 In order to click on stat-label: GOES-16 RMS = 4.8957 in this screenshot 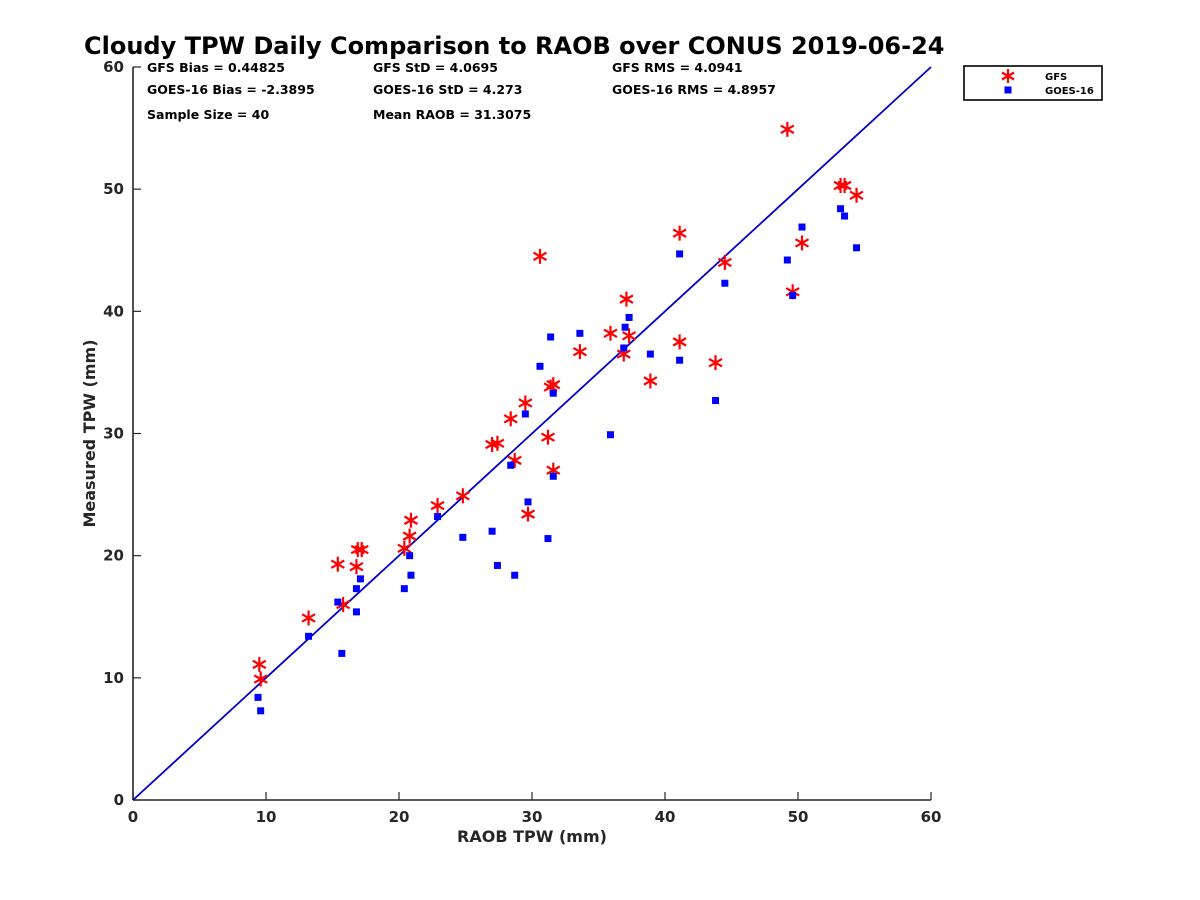, I will do `click(694, 89)`.